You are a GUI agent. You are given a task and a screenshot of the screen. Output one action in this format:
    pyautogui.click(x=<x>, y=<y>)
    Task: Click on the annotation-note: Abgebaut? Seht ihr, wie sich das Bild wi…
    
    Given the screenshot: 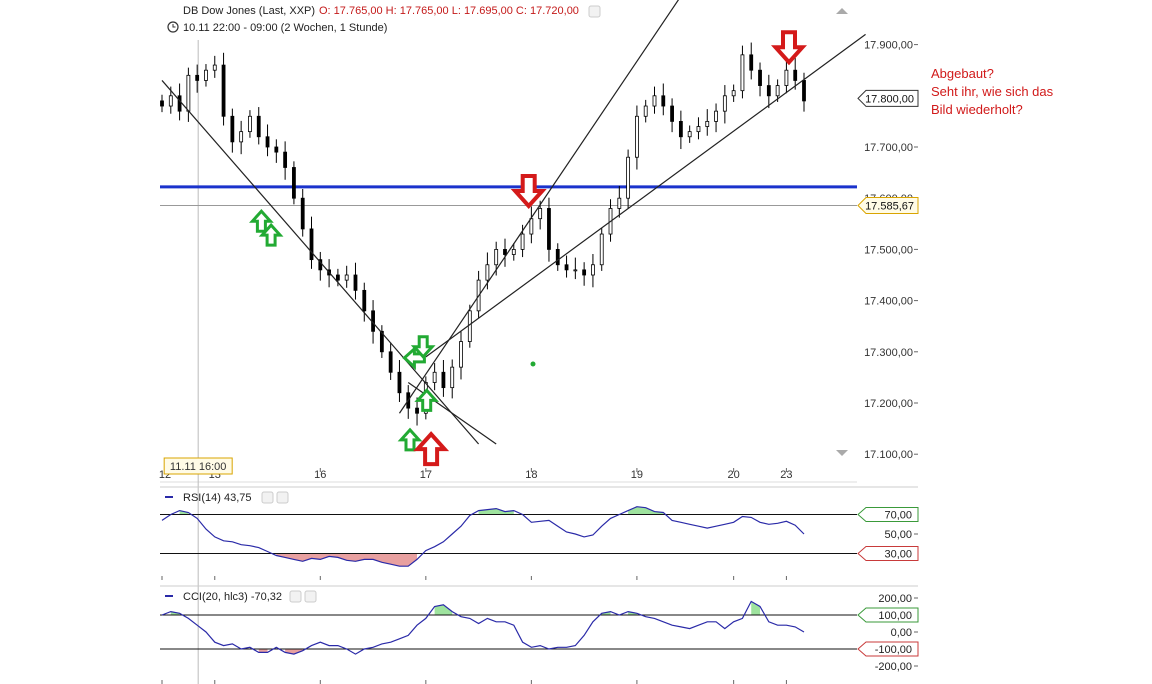 What is the action you would take?
    pyautogui.click(x=992, y=91)
    